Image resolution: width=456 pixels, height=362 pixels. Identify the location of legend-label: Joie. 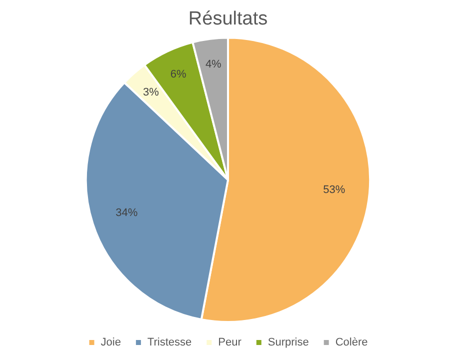
(110, 342).